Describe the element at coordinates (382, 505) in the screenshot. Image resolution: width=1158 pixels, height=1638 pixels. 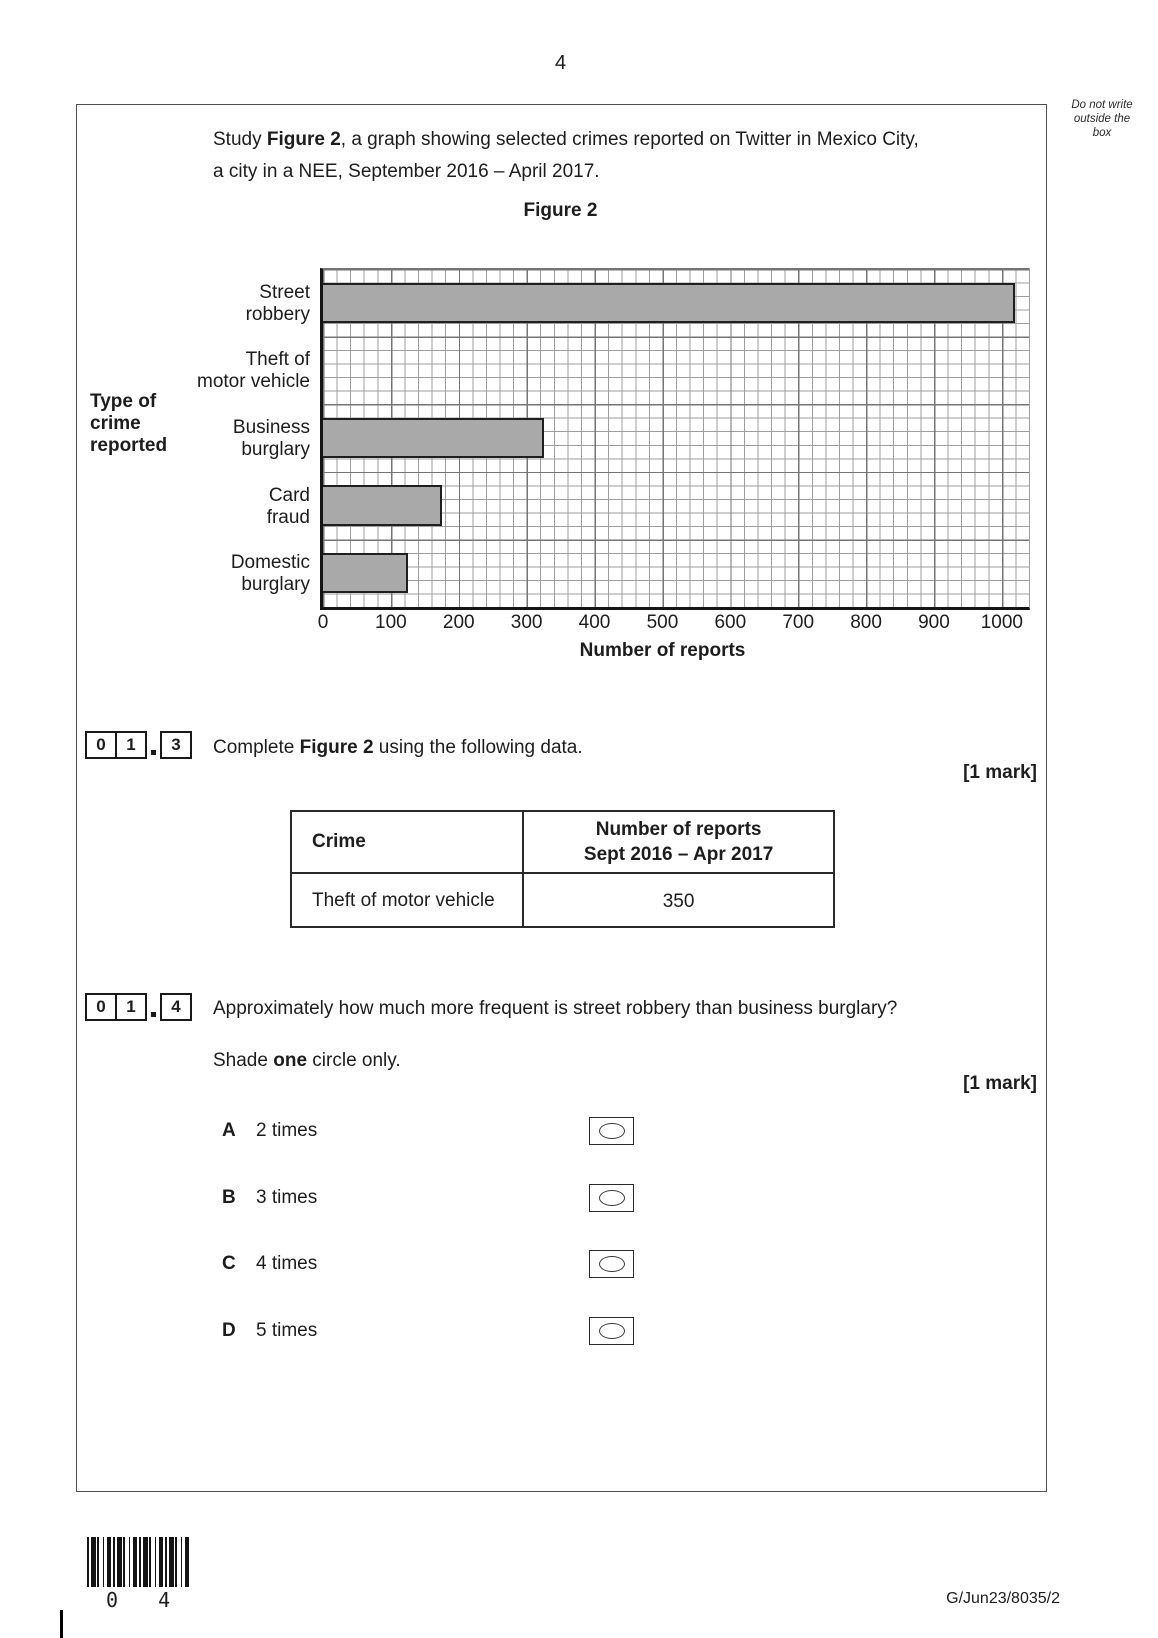
I see `chart-bar-card-fraud` at that location.